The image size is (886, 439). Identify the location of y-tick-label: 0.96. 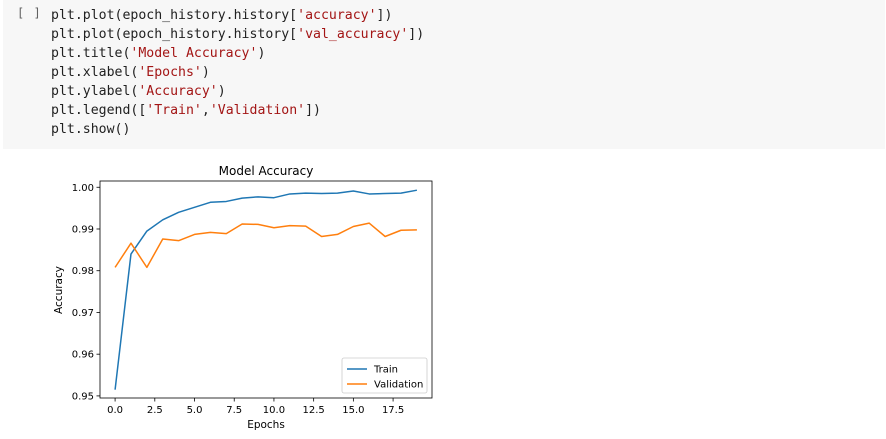
(83, 355).